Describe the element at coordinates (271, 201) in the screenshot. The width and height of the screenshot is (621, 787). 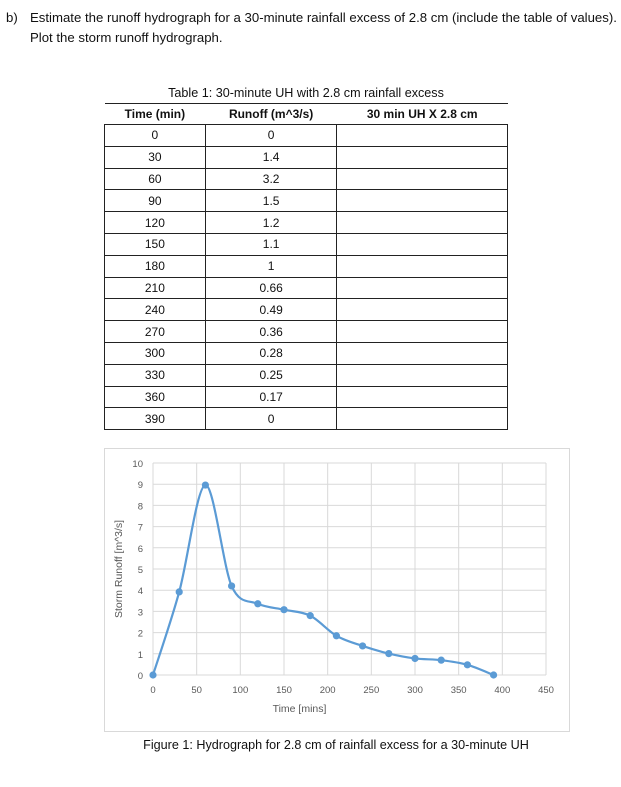
I see `cell-runoff: 1.5` at that location.